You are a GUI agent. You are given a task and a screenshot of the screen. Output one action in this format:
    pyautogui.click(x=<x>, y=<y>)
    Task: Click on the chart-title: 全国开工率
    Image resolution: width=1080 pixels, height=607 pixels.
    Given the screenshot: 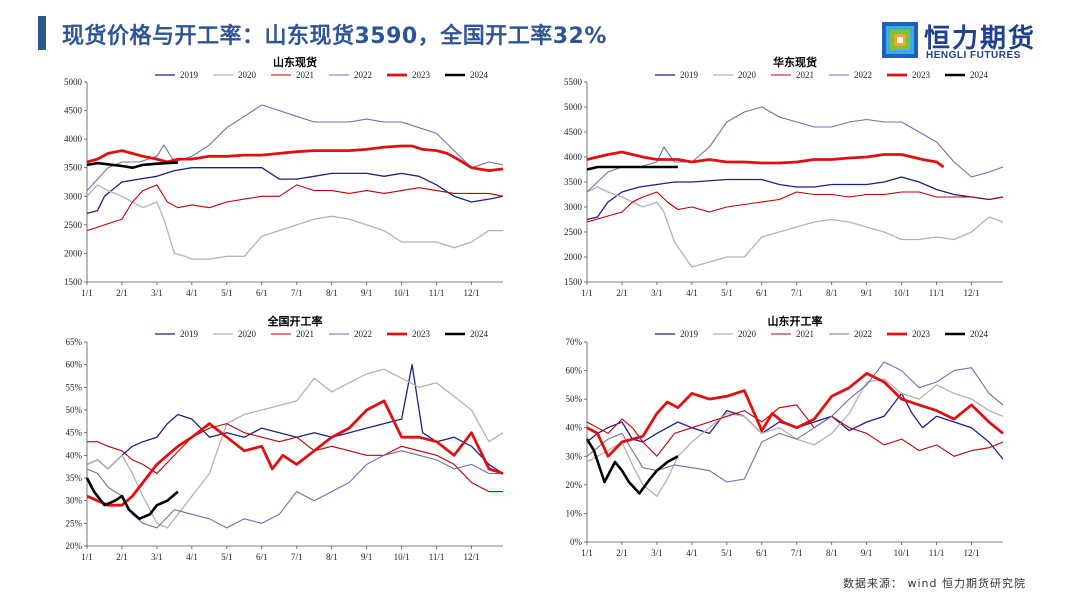 What is the action you would take?
    pyautogui.click(x=295, y=321)
    